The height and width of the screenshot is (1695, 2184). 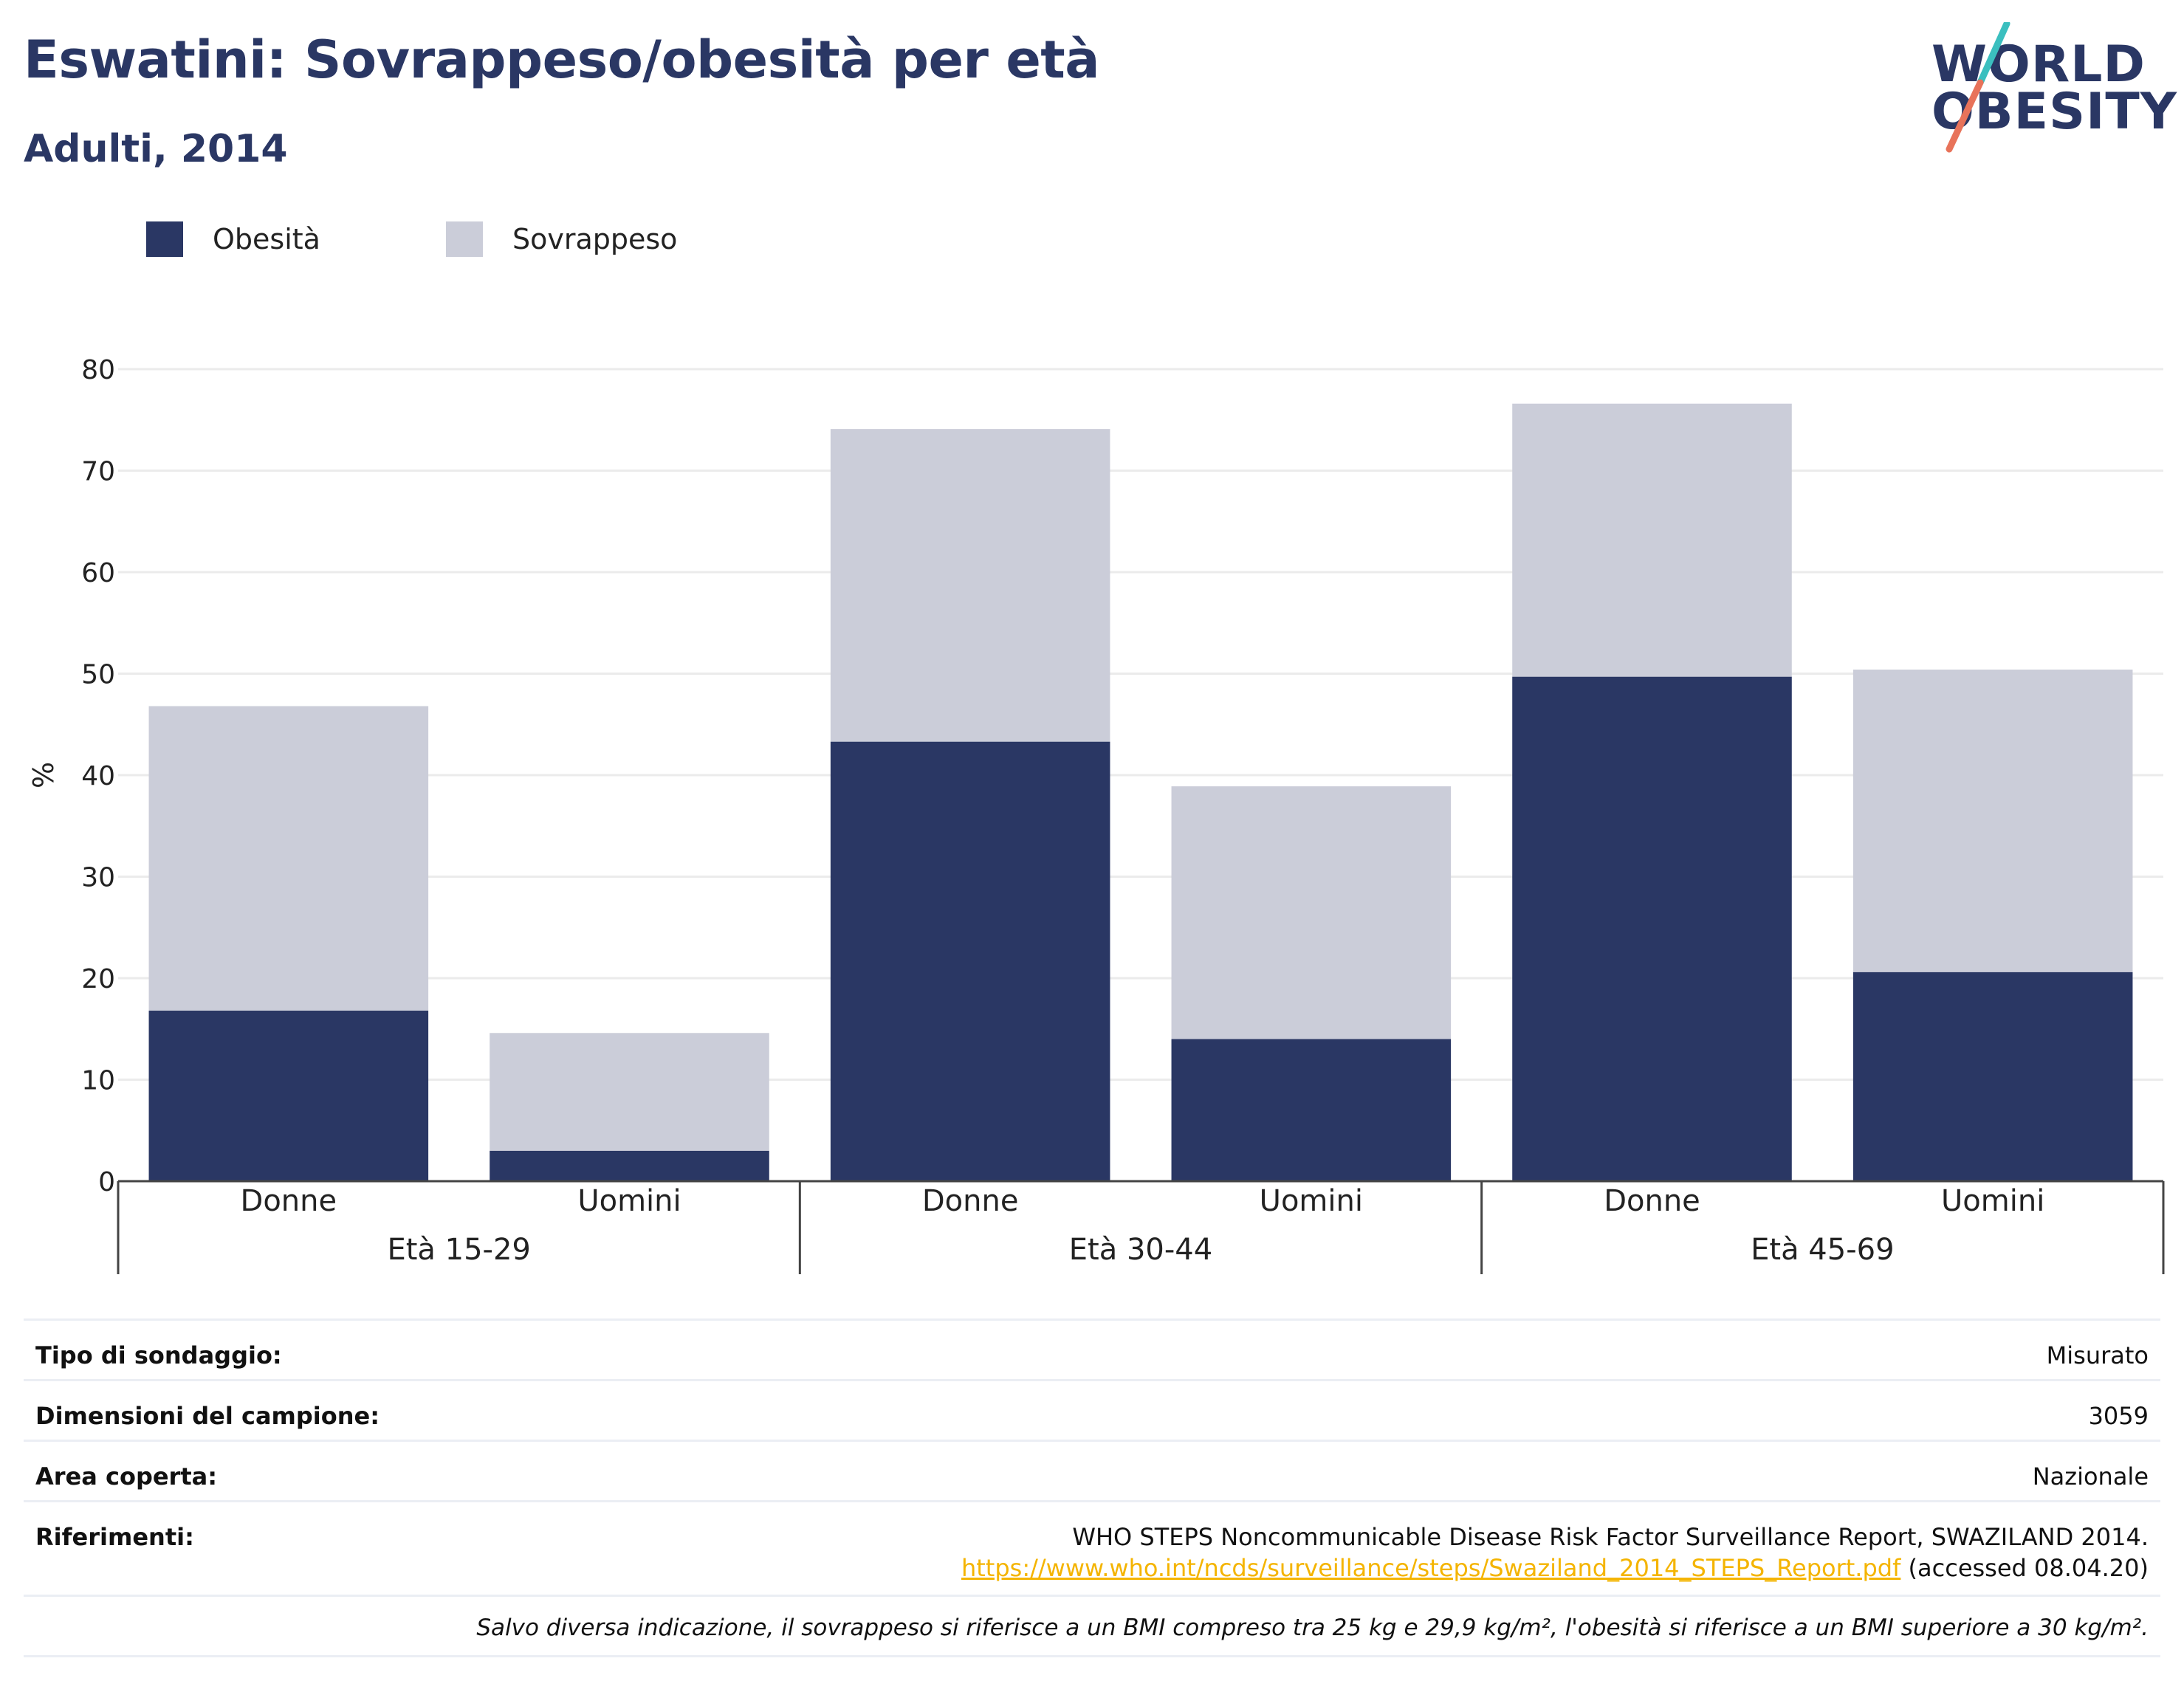 What do you see at coordinates (156, 149) in the screenshot?
I see `chart-subtitle: Adulti, 2014` at bounding box center [156, 149].